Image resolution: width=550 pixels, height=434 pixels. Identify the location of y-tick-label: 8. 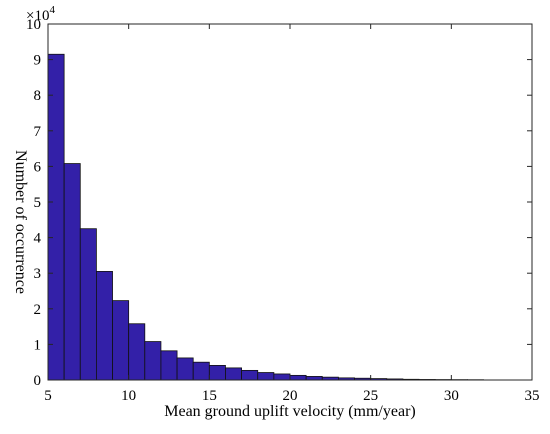
(38, 96).